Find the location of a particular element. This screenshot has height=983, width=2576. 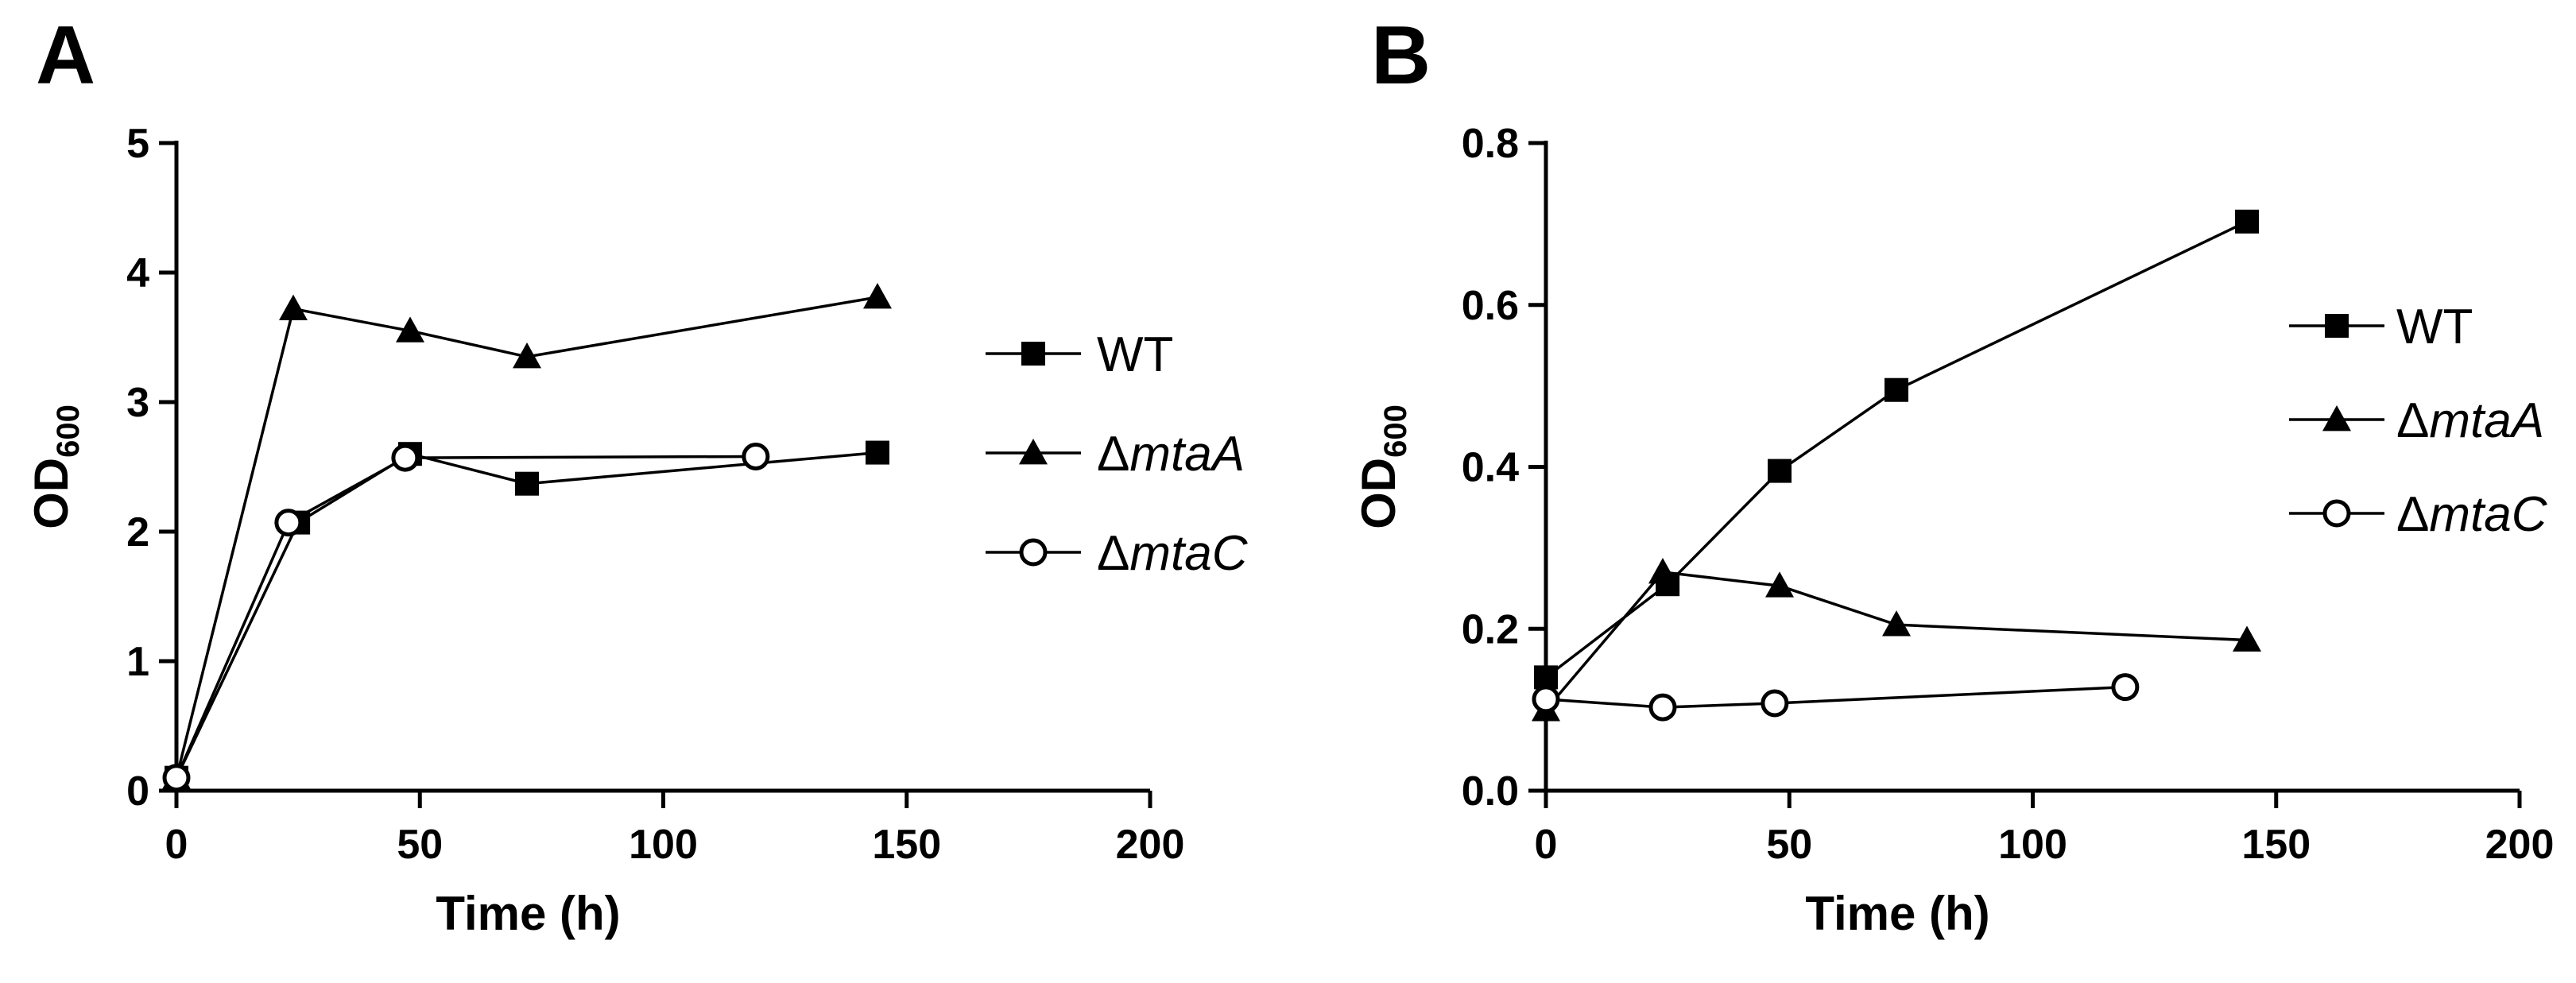

y-tick-label: 0 is located at coordinates (137, 791).